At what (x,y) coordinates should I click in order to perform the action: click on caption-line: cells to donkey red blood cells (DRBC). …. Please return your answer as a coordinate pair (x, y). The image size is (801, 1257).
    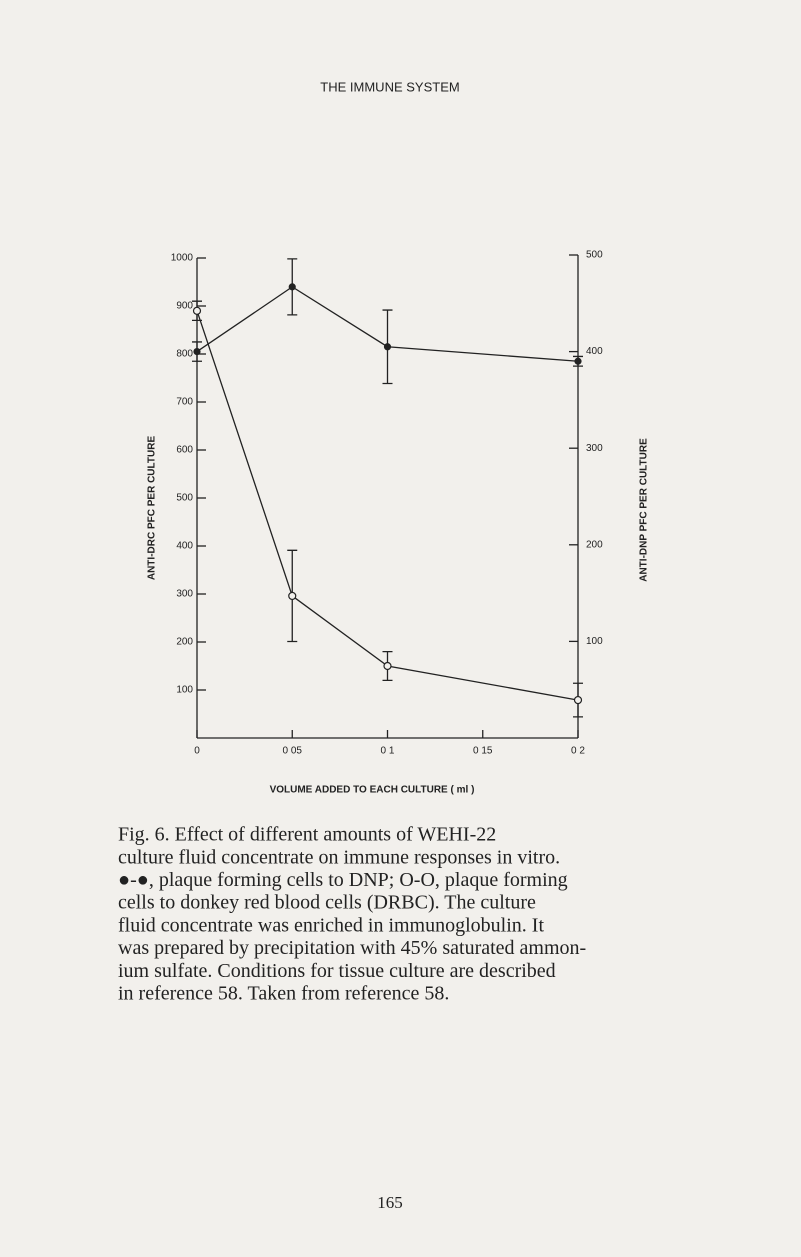
    Looking at the image, I should click on (327, 903).